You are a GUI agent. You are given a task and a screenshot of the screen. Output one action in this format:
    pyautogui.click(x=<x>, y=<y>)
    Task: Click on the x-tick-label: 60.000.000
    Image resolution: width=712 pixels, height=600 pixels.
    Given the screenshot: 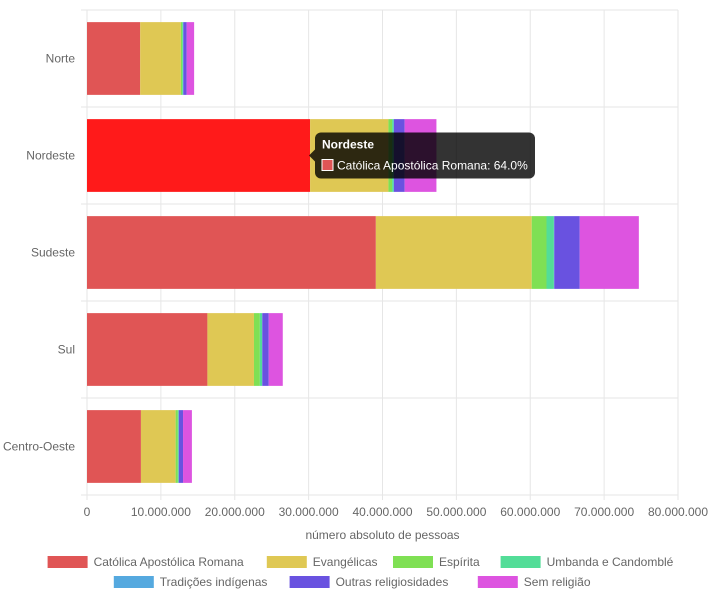 What is the action you would take?
    pyautogui.click(x=530, y=512)
    